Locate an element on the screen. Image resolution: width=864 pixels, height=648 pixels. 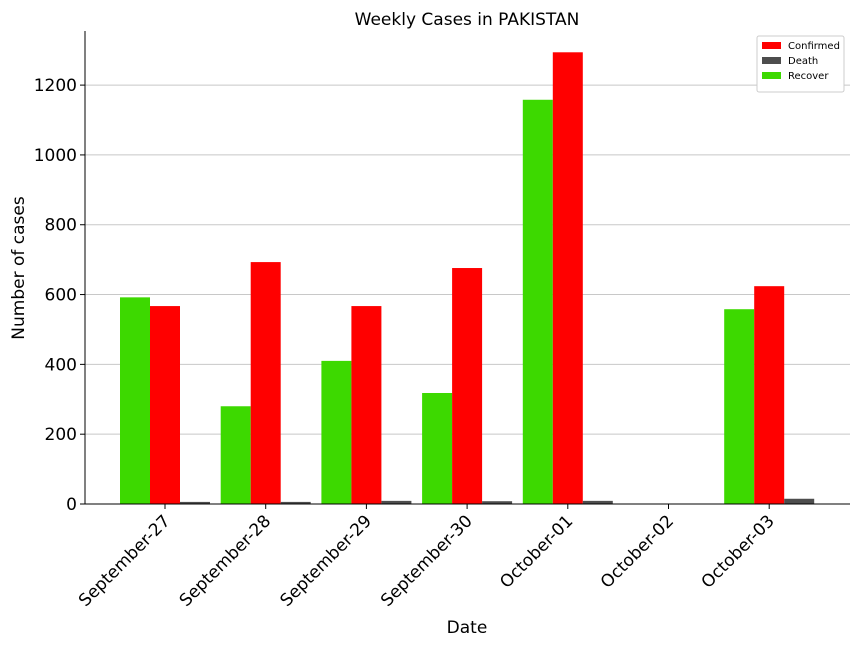
y-tick-label: 600 is located at coordinates (61, 296).